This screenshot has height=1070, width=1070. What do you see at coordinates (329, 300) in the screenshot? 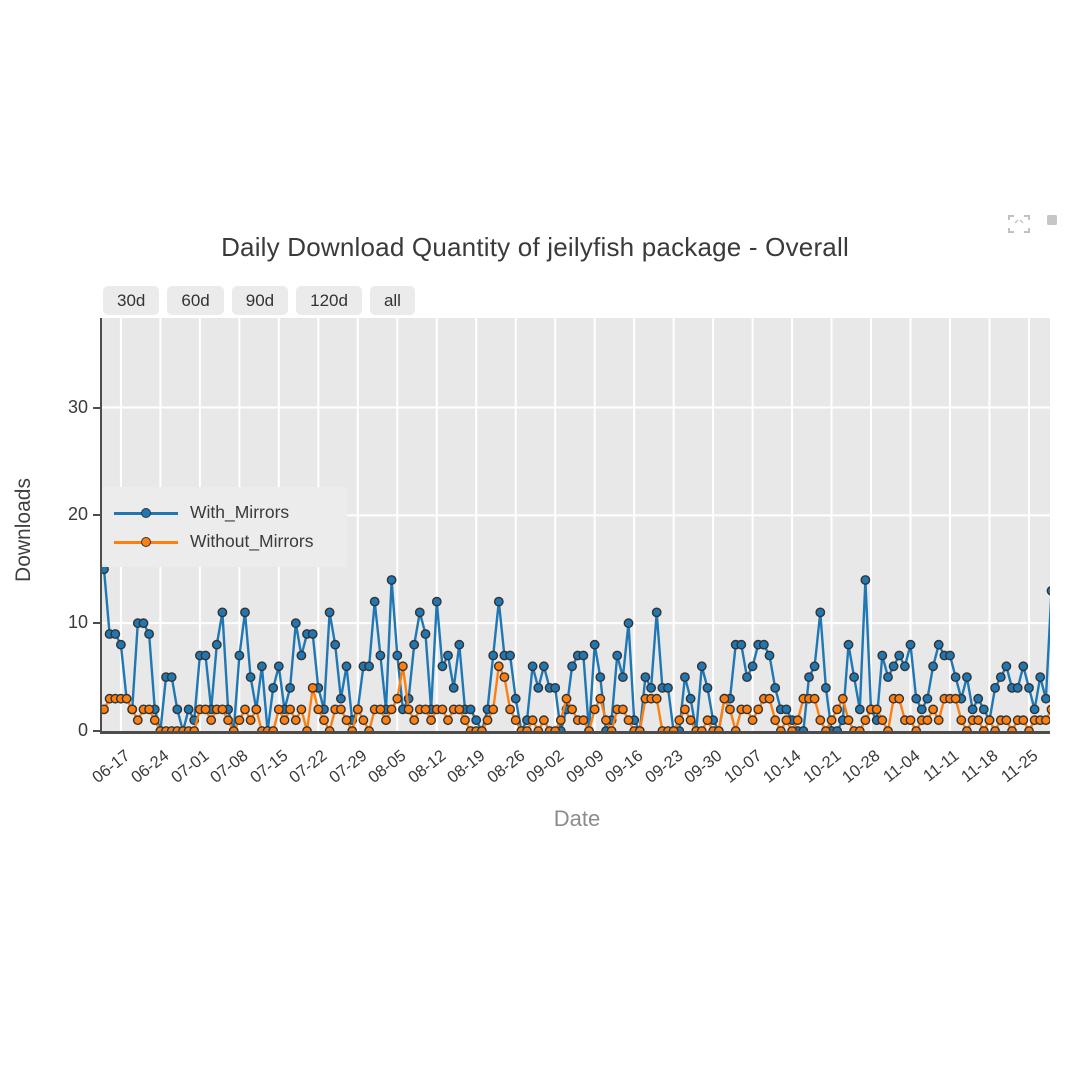
I see `range-button-120d: 120d` at bounding box center [329, 300].